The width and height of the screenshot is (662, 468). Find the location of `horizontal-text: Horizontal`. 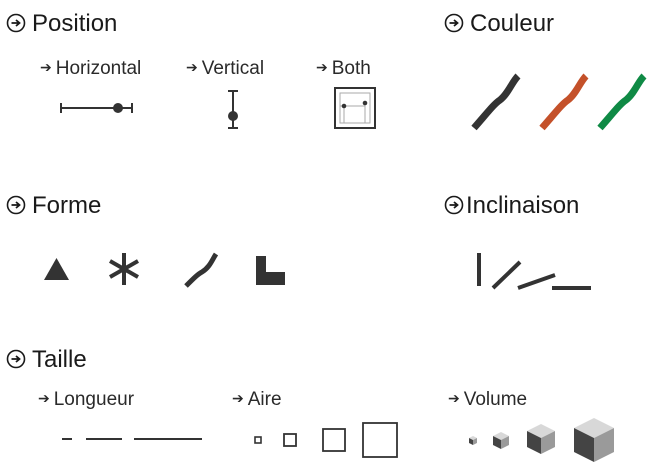

horizontal-text: Horizontal is located at coordinates (98, 68).